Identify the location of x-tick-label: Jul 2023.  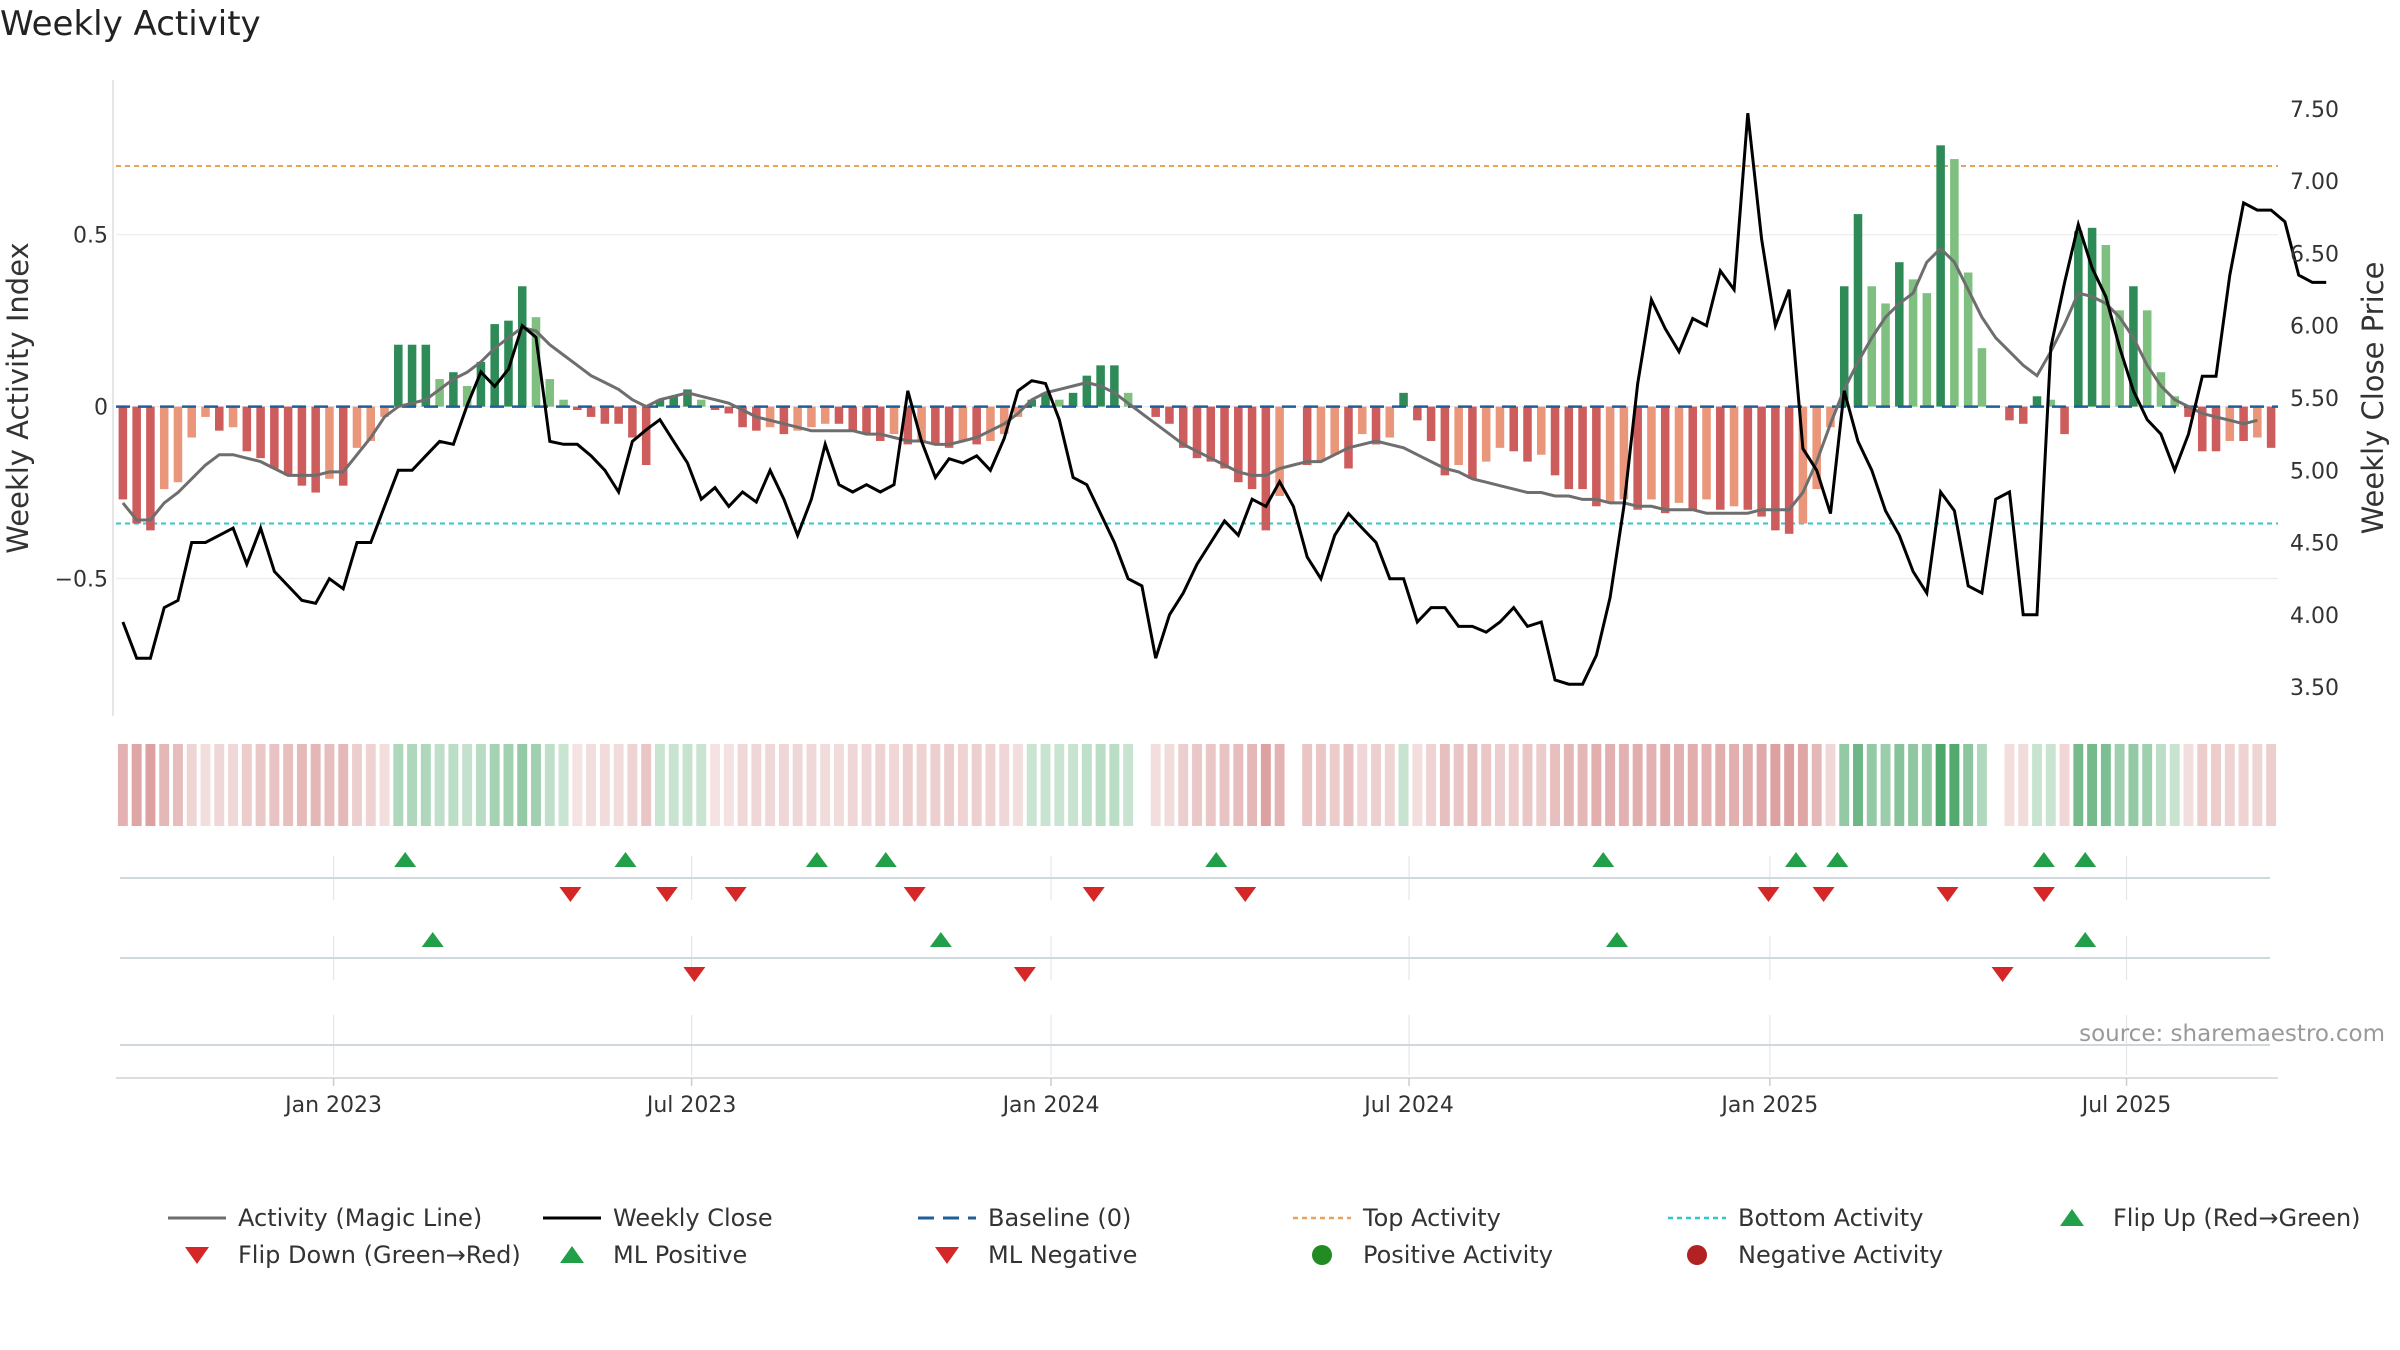
(691, 1105).